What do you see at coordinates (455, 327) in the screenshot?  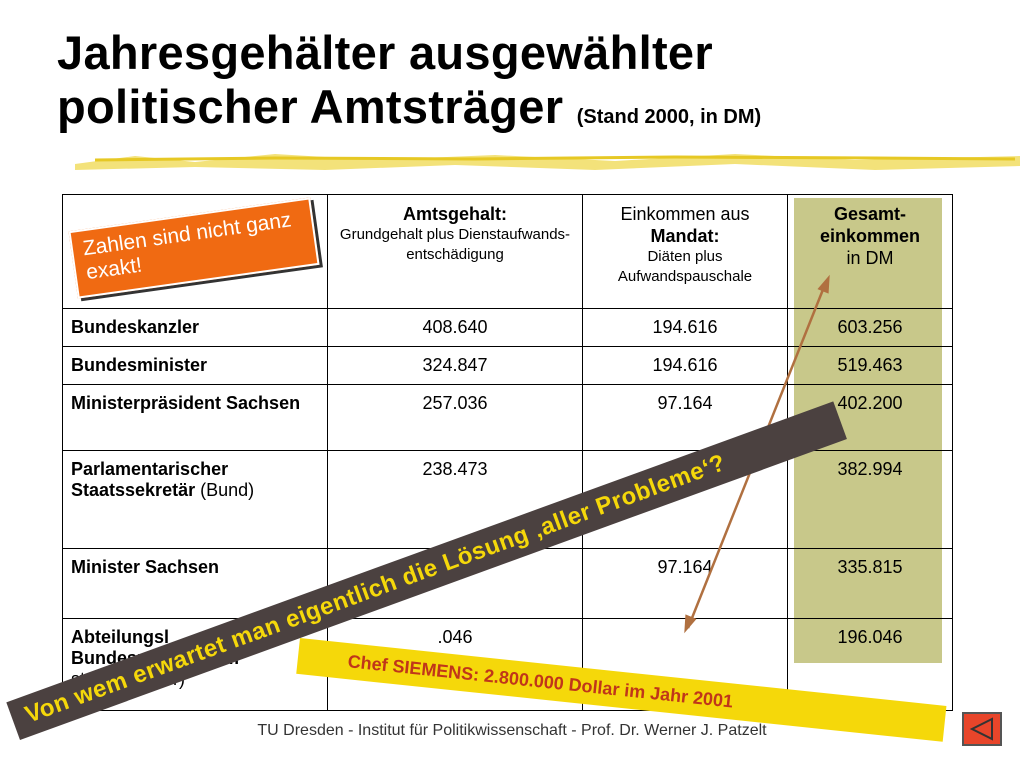 I see `cell-amt: 408.640` at bounding box center [455, 327].